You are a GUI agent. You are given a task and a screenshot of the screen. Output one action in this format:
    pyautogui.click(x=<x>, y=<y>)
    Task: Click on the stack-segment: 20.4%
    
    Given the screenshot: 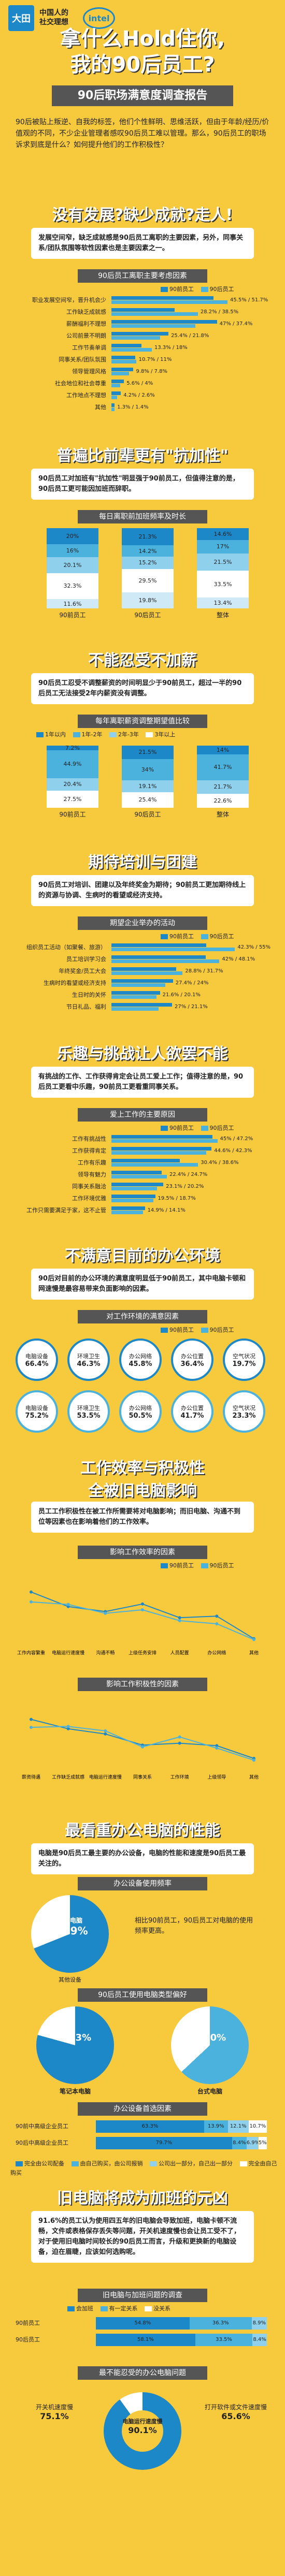 What is the action you would take?
    pyautogui.click(x=72, y=785)
    